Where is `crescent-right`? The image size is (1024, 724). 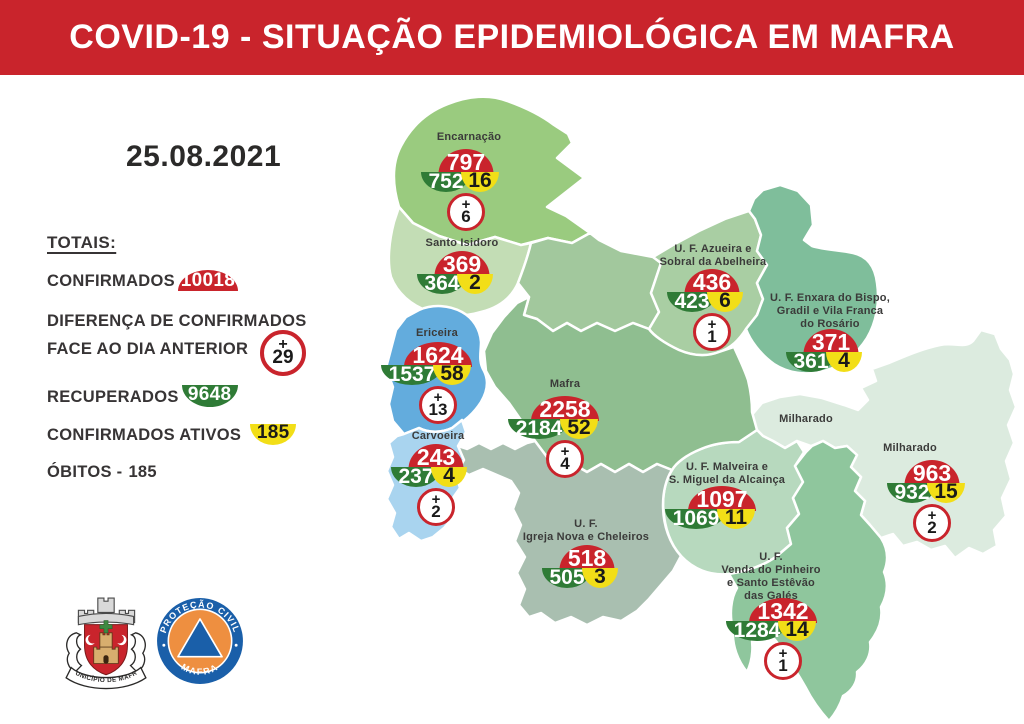 crescent-right is located at coordinates (122, 640).